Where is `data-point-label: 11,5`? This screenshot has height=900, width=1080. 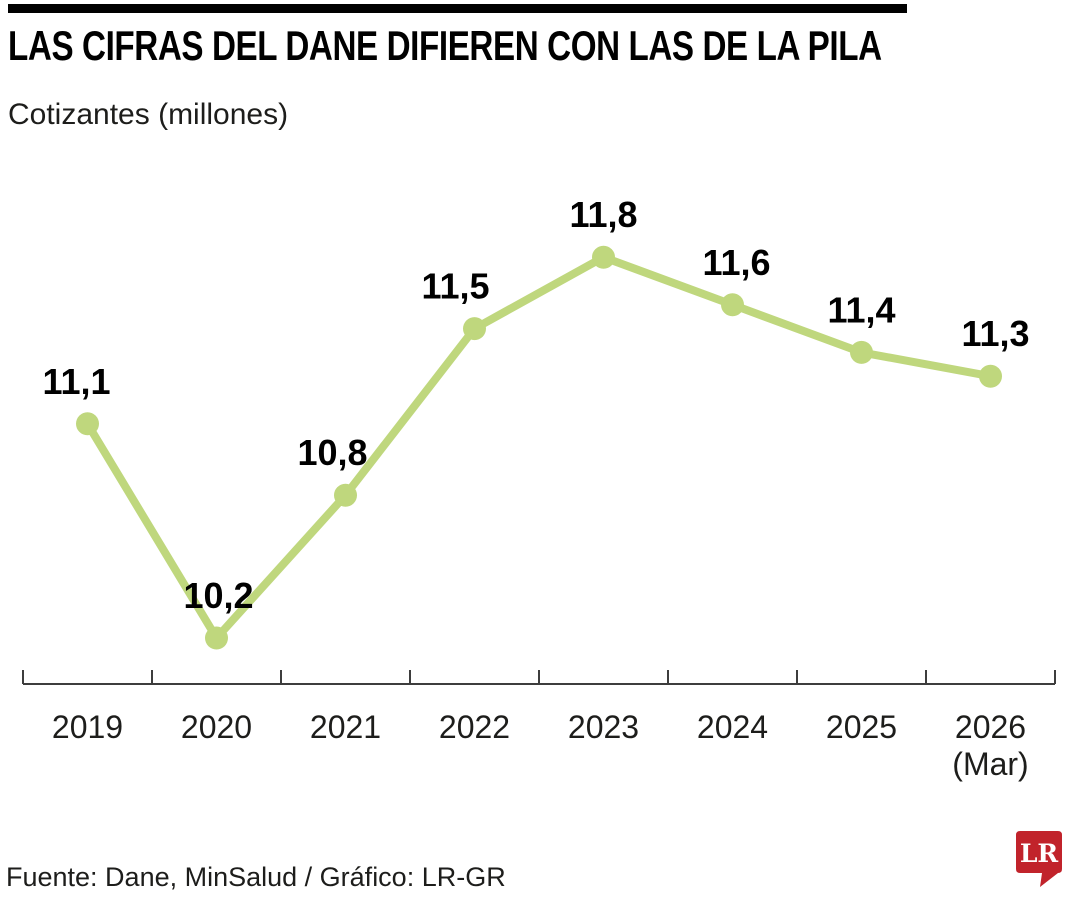 data-point-label: 11,5 is located at coordinates (455, 286).